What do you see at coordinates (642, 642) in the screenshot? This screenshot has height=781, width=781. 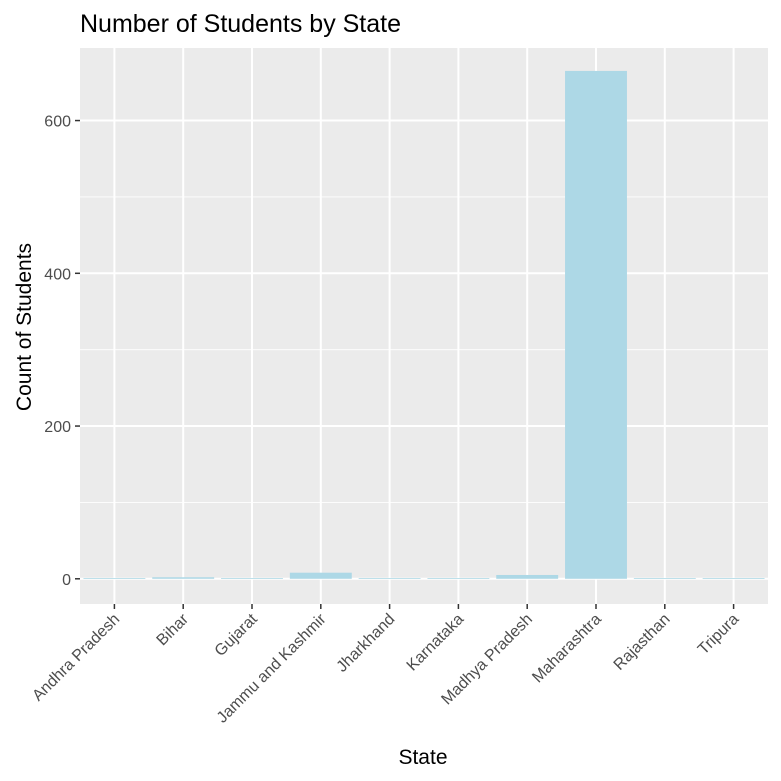 I see `x-tick-label: Rajasthan` at bounding box center [642, 642].